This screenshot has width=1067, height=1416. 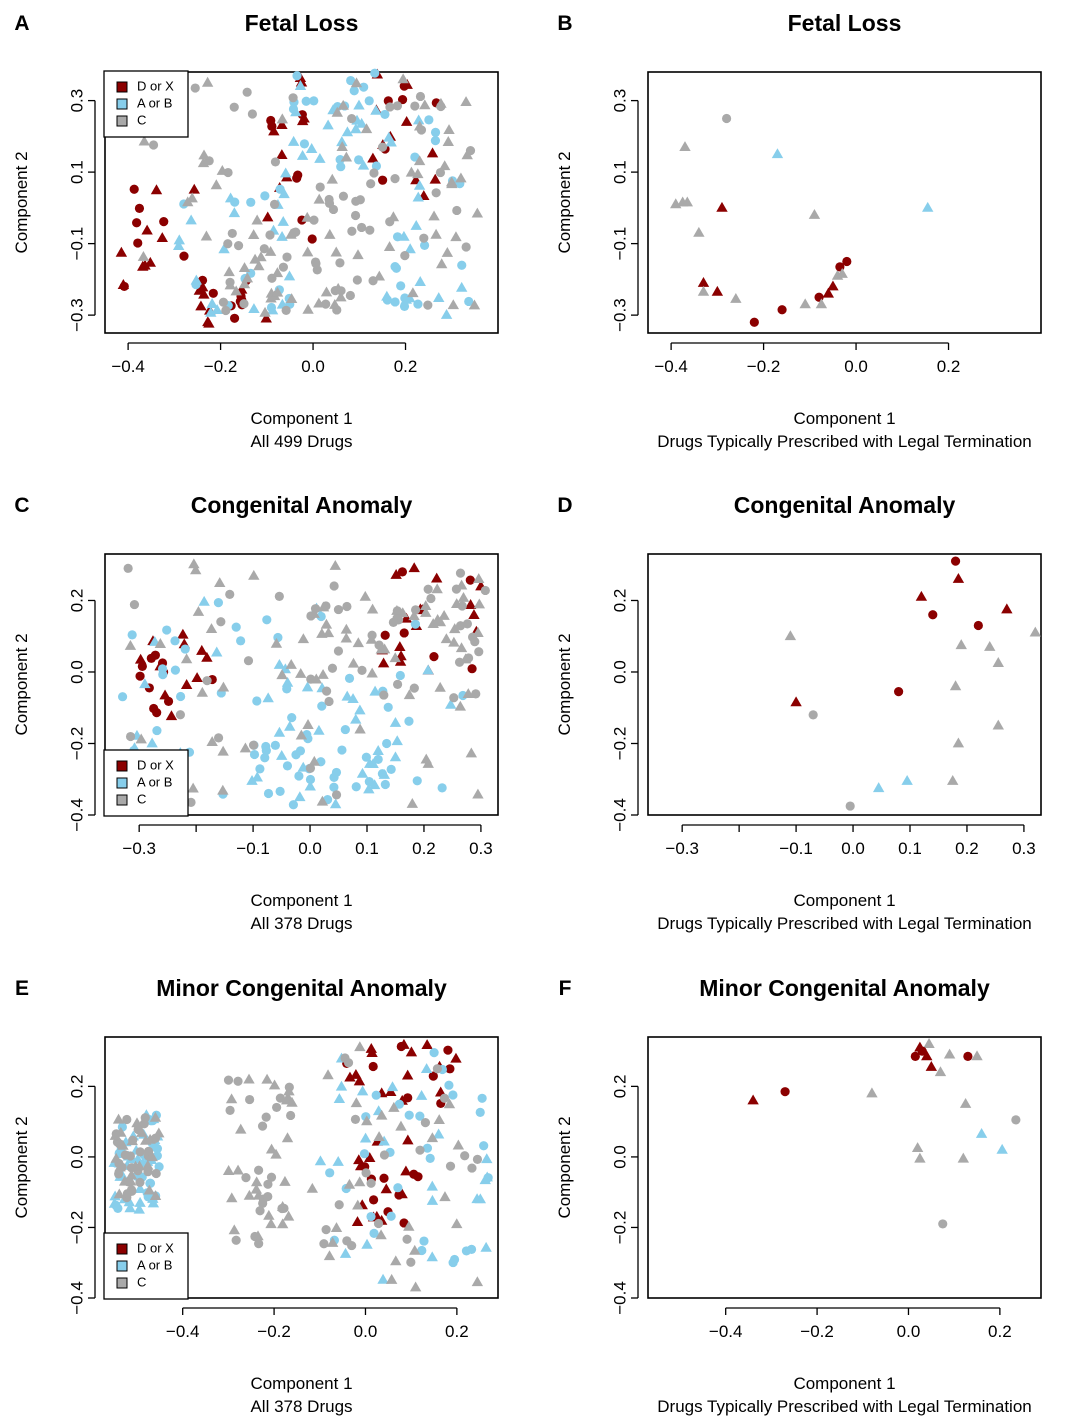 I want to click on chart-title: Fetal Loss, so click(x=302, y=23).